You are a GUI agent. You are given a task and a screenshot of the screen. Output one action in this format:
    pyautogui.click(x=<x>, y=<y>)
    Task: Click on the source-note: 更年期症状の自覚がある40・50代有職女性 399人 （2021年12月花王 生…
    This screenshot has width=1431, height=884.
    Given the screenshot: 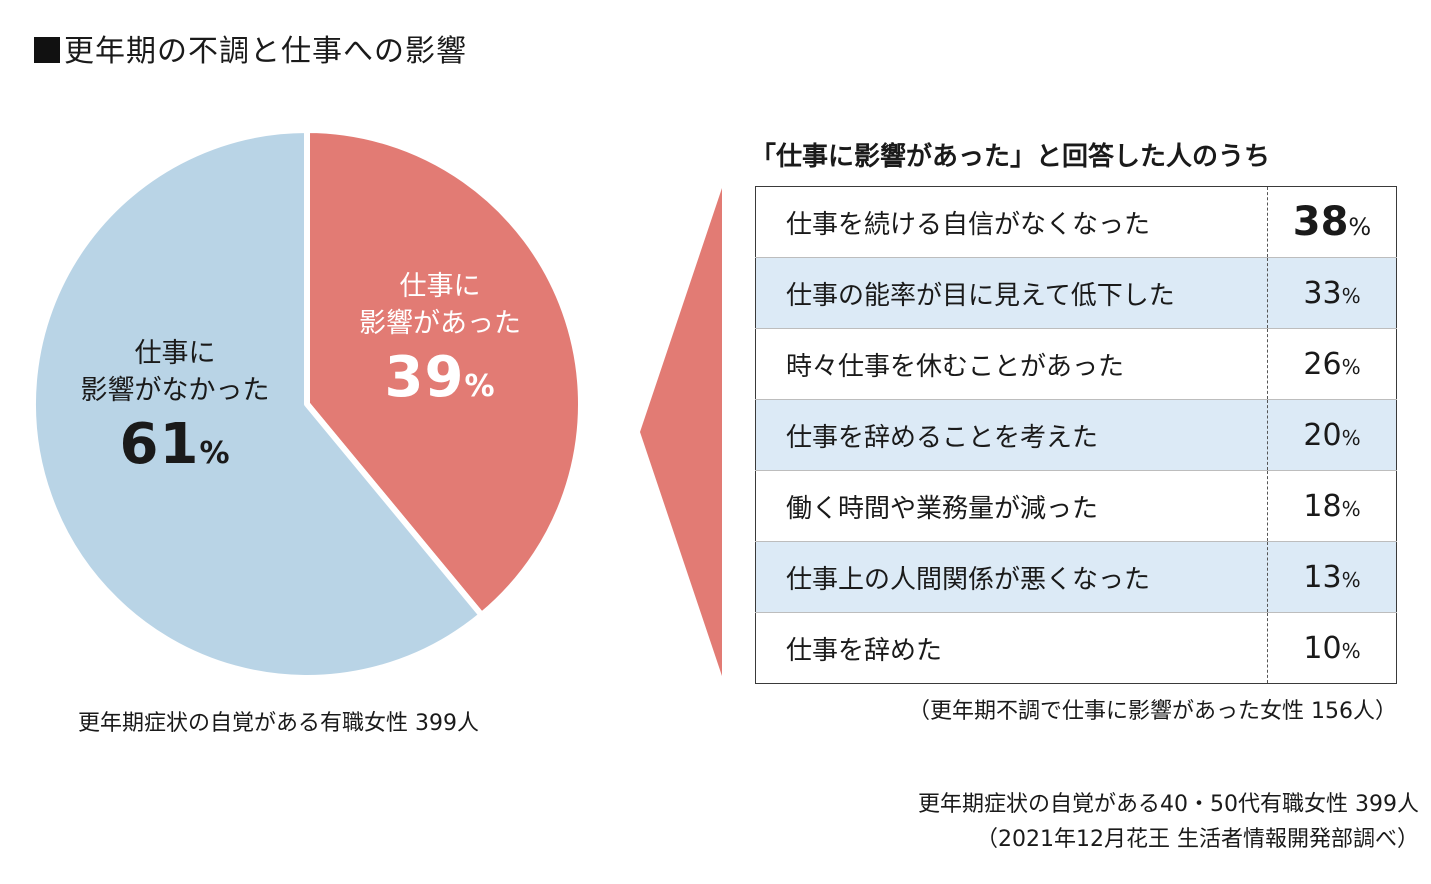 What is the action you would take?
    pyautogui.click(x=1168, y=822)
    